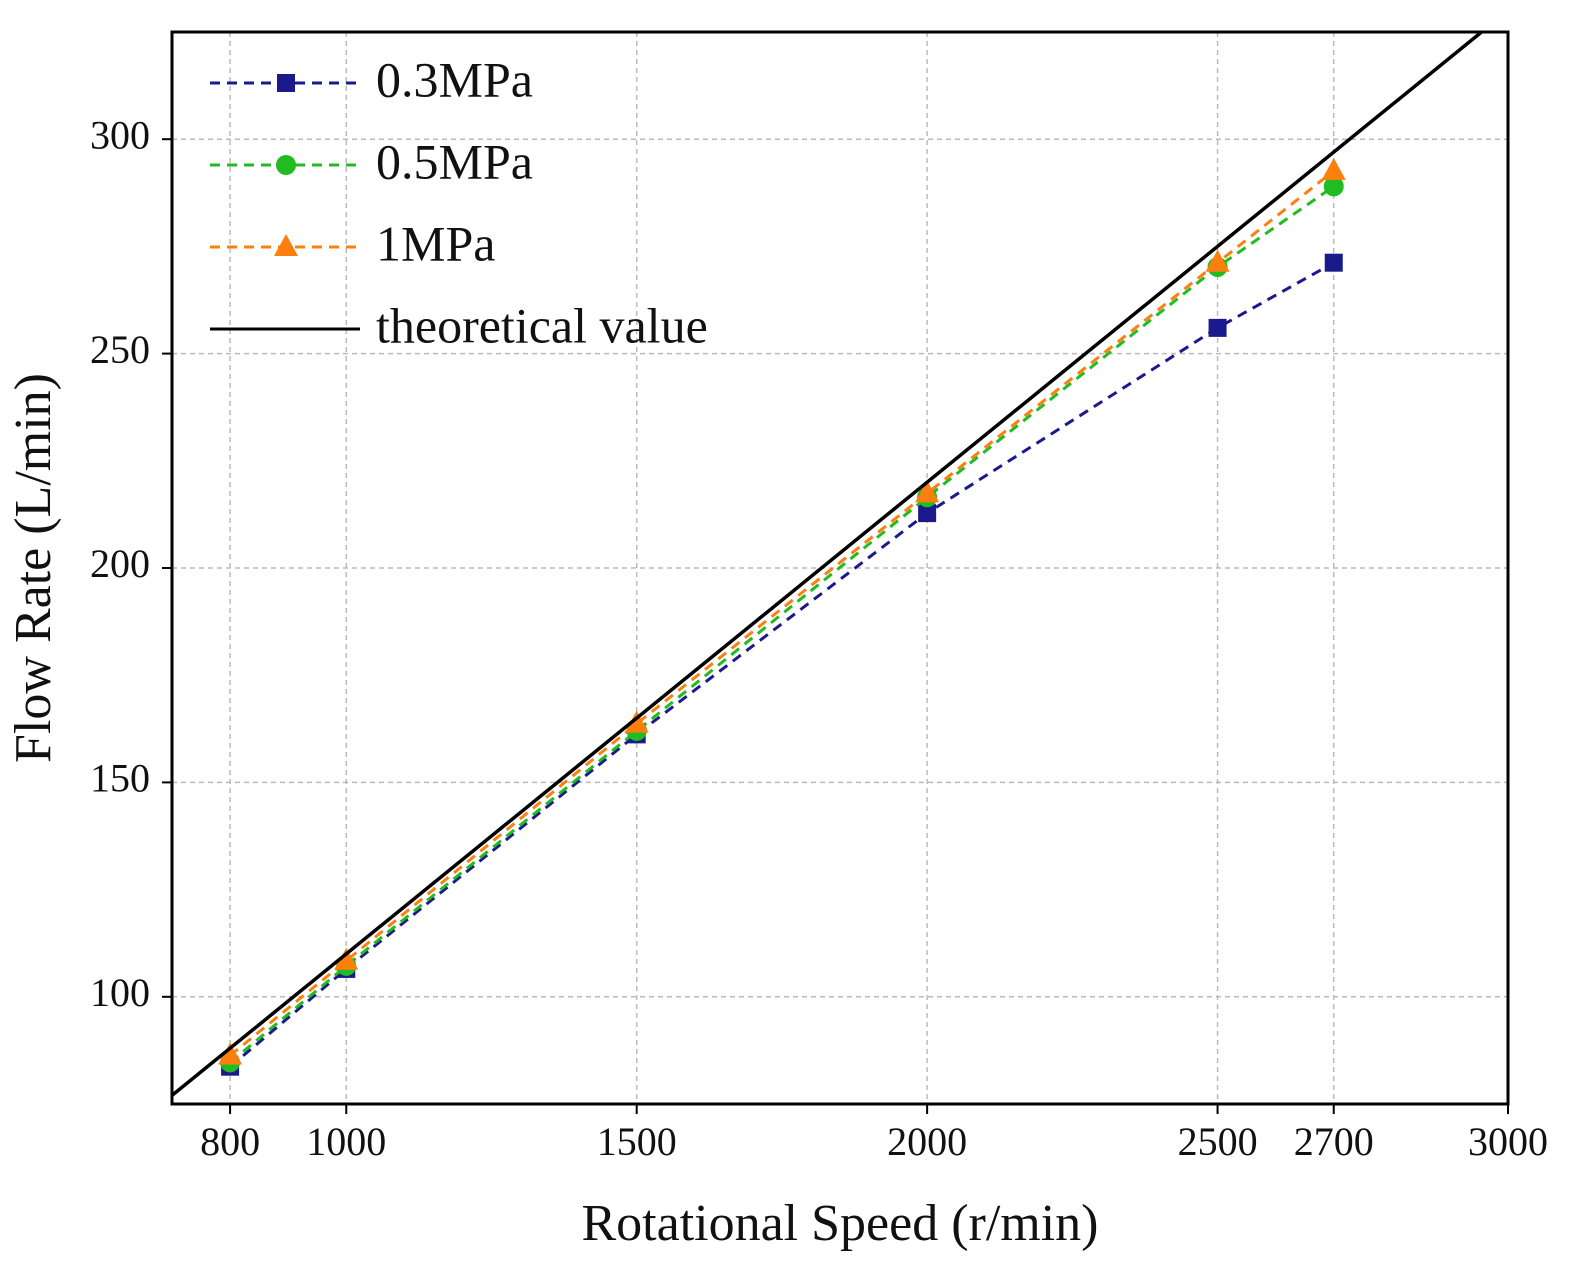 This screenshot has height=1284, width=1575. I want to click on legend-label: 0.3MPa, so click(454, 79).